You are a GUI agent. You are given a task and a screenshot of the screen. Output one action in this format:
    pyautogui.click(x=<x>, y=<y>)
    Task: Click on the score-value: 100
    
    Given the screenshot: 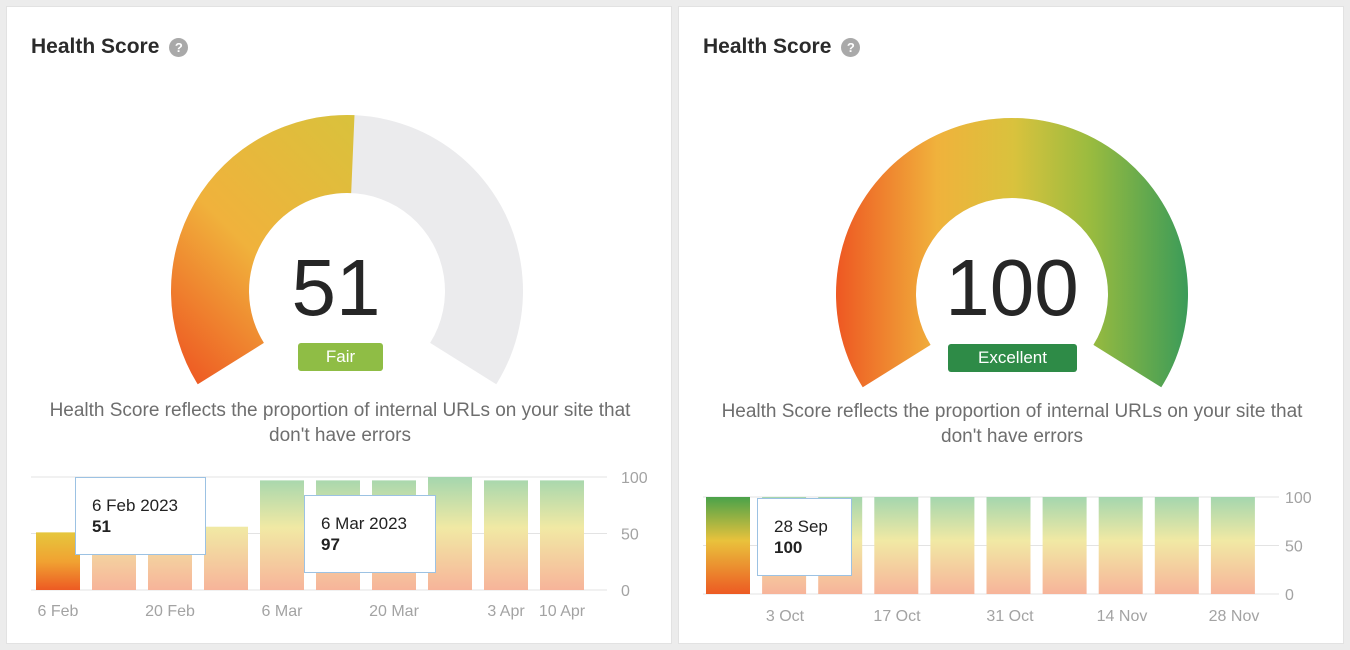 What is the action you would take?
    pyautogui.click(x=1012, y=287)
    